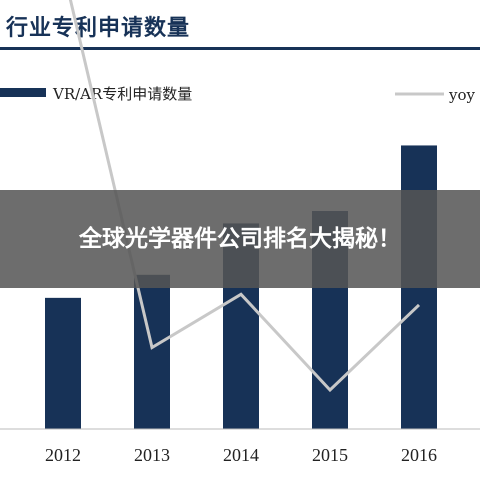 This screenshot has width=480, height=480. I want to click on title-divider, so click(240, 48).